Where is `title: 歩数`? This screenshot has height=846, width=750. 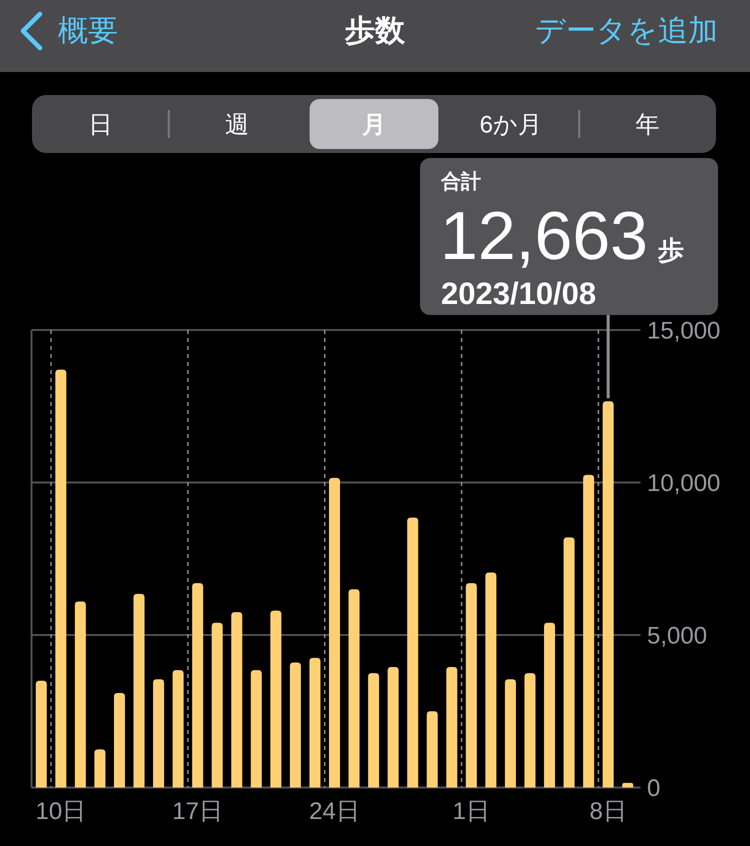
title: 歩数 is located at coordinates (375, 31).